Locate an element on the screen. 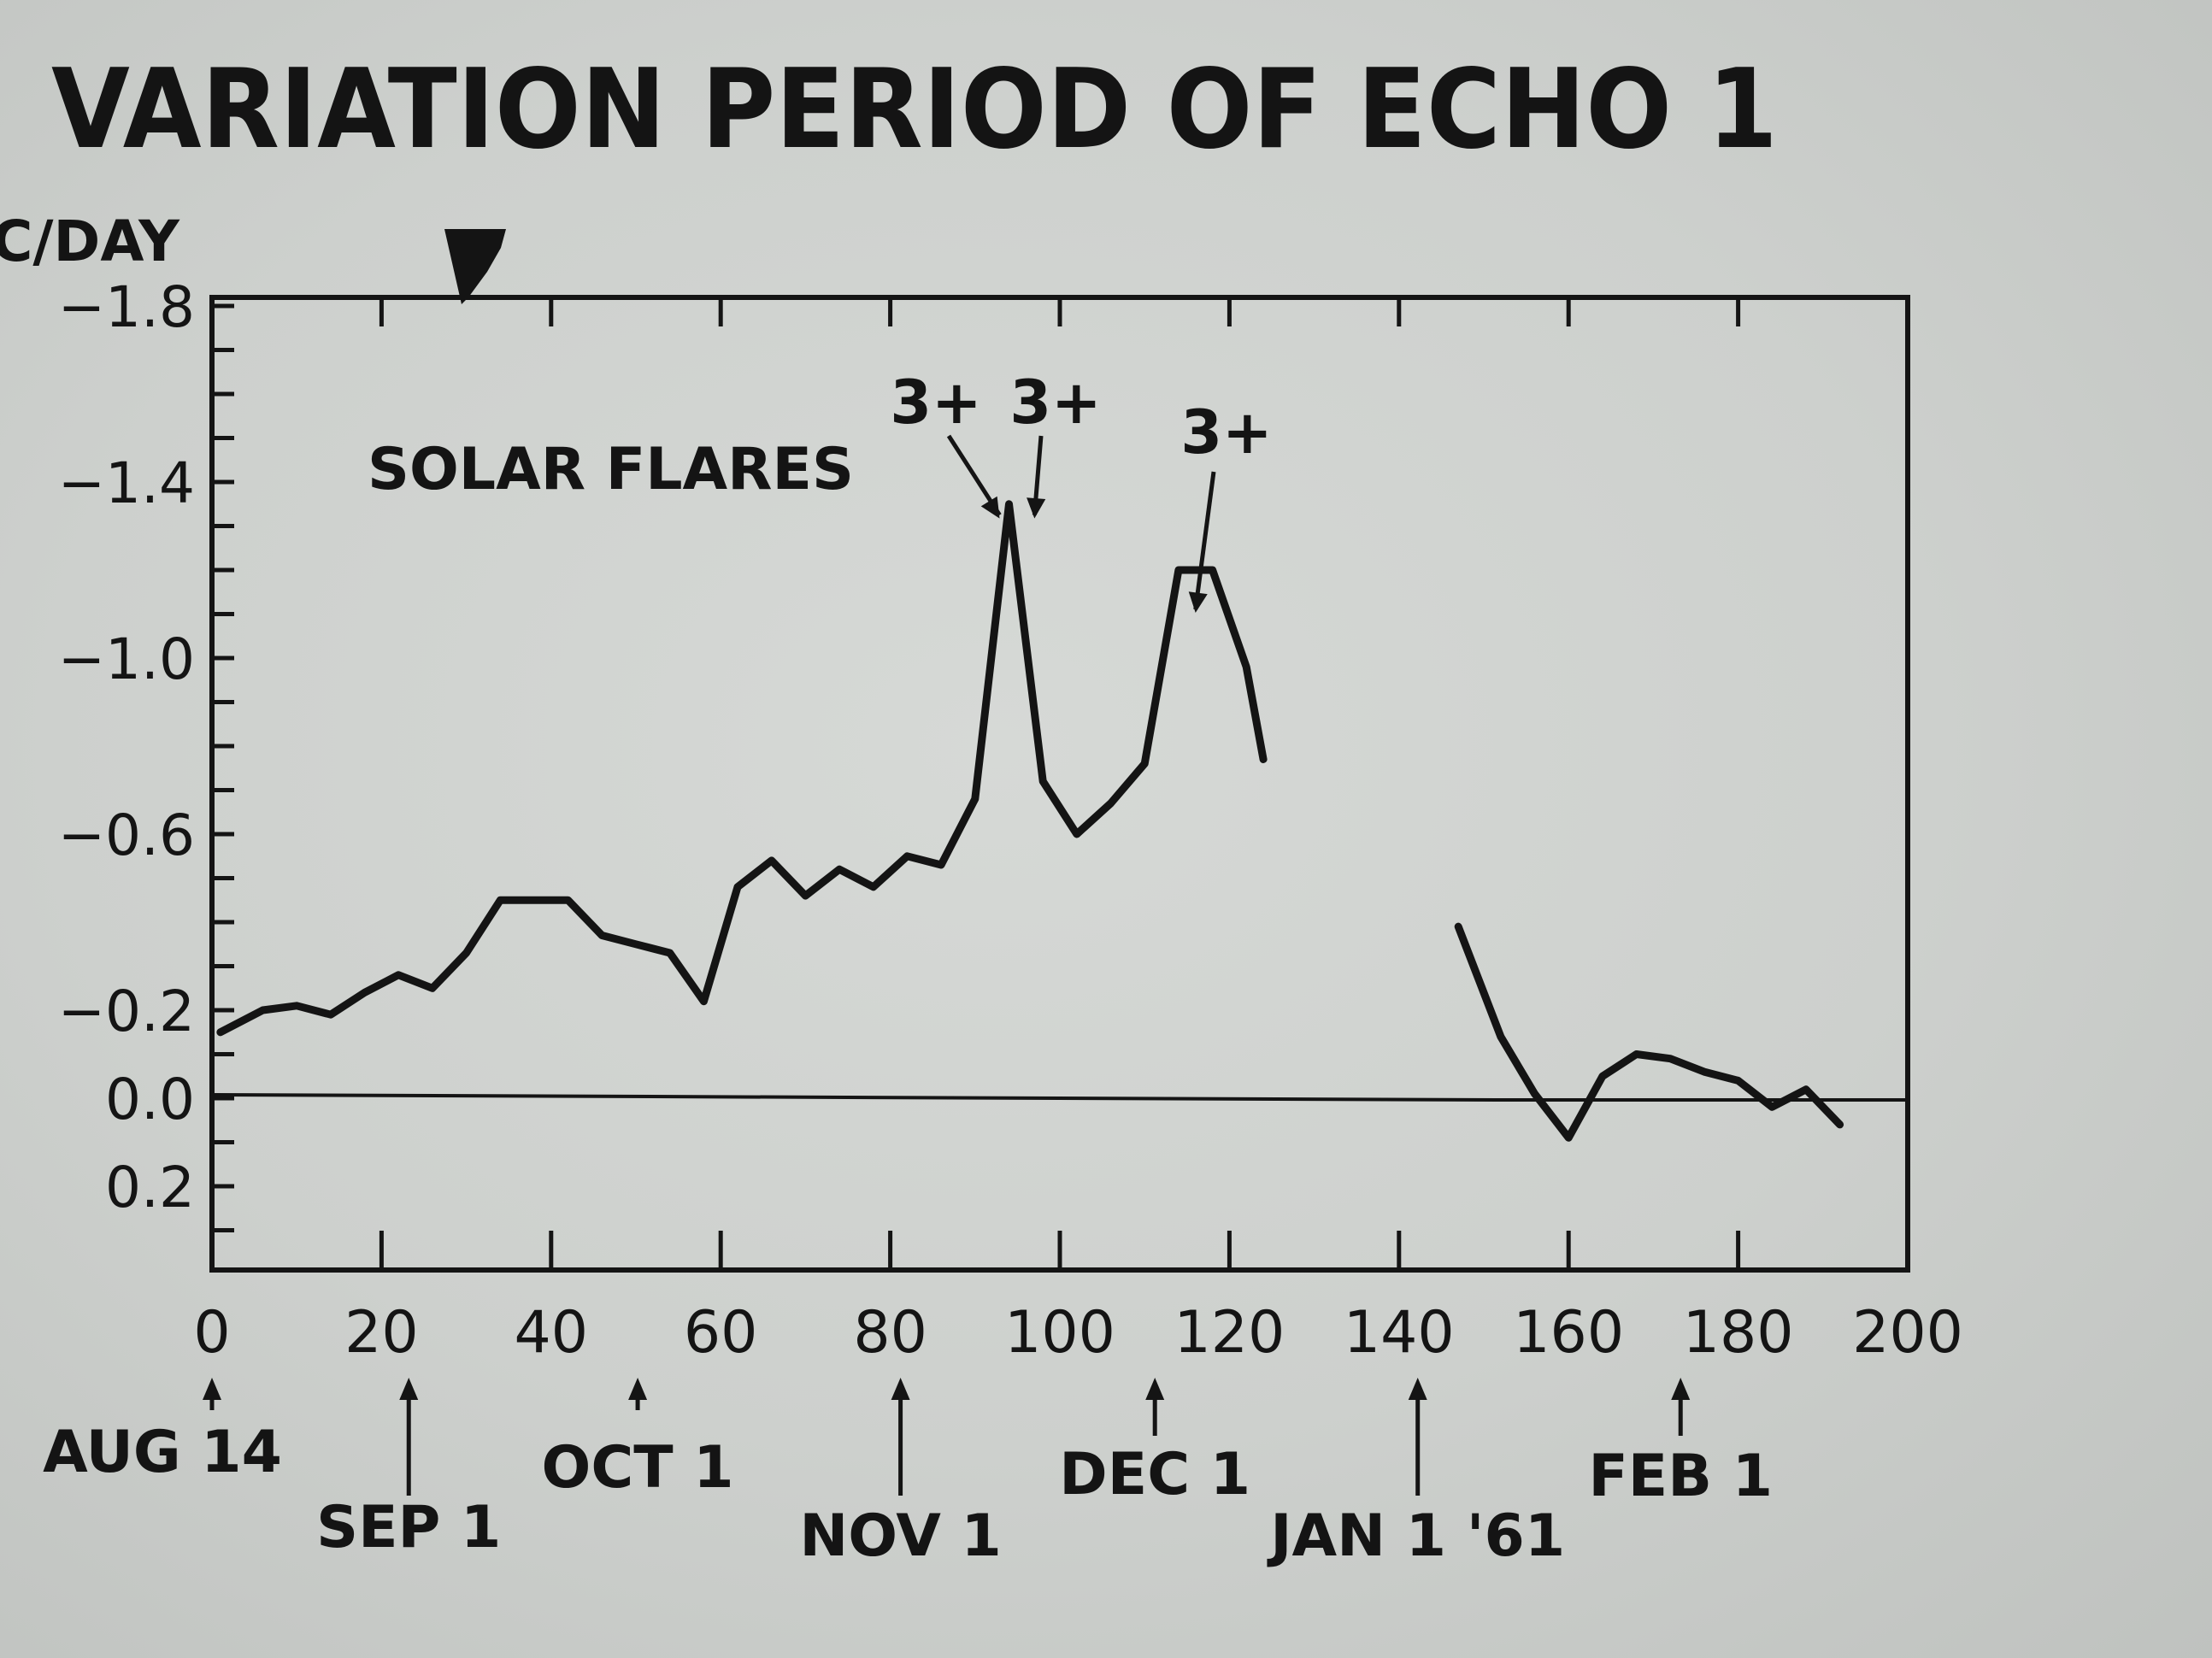 This screenshot has width=2212, height=1658. y-tick-label: 0.2 is located at coordinates (150, 1187).